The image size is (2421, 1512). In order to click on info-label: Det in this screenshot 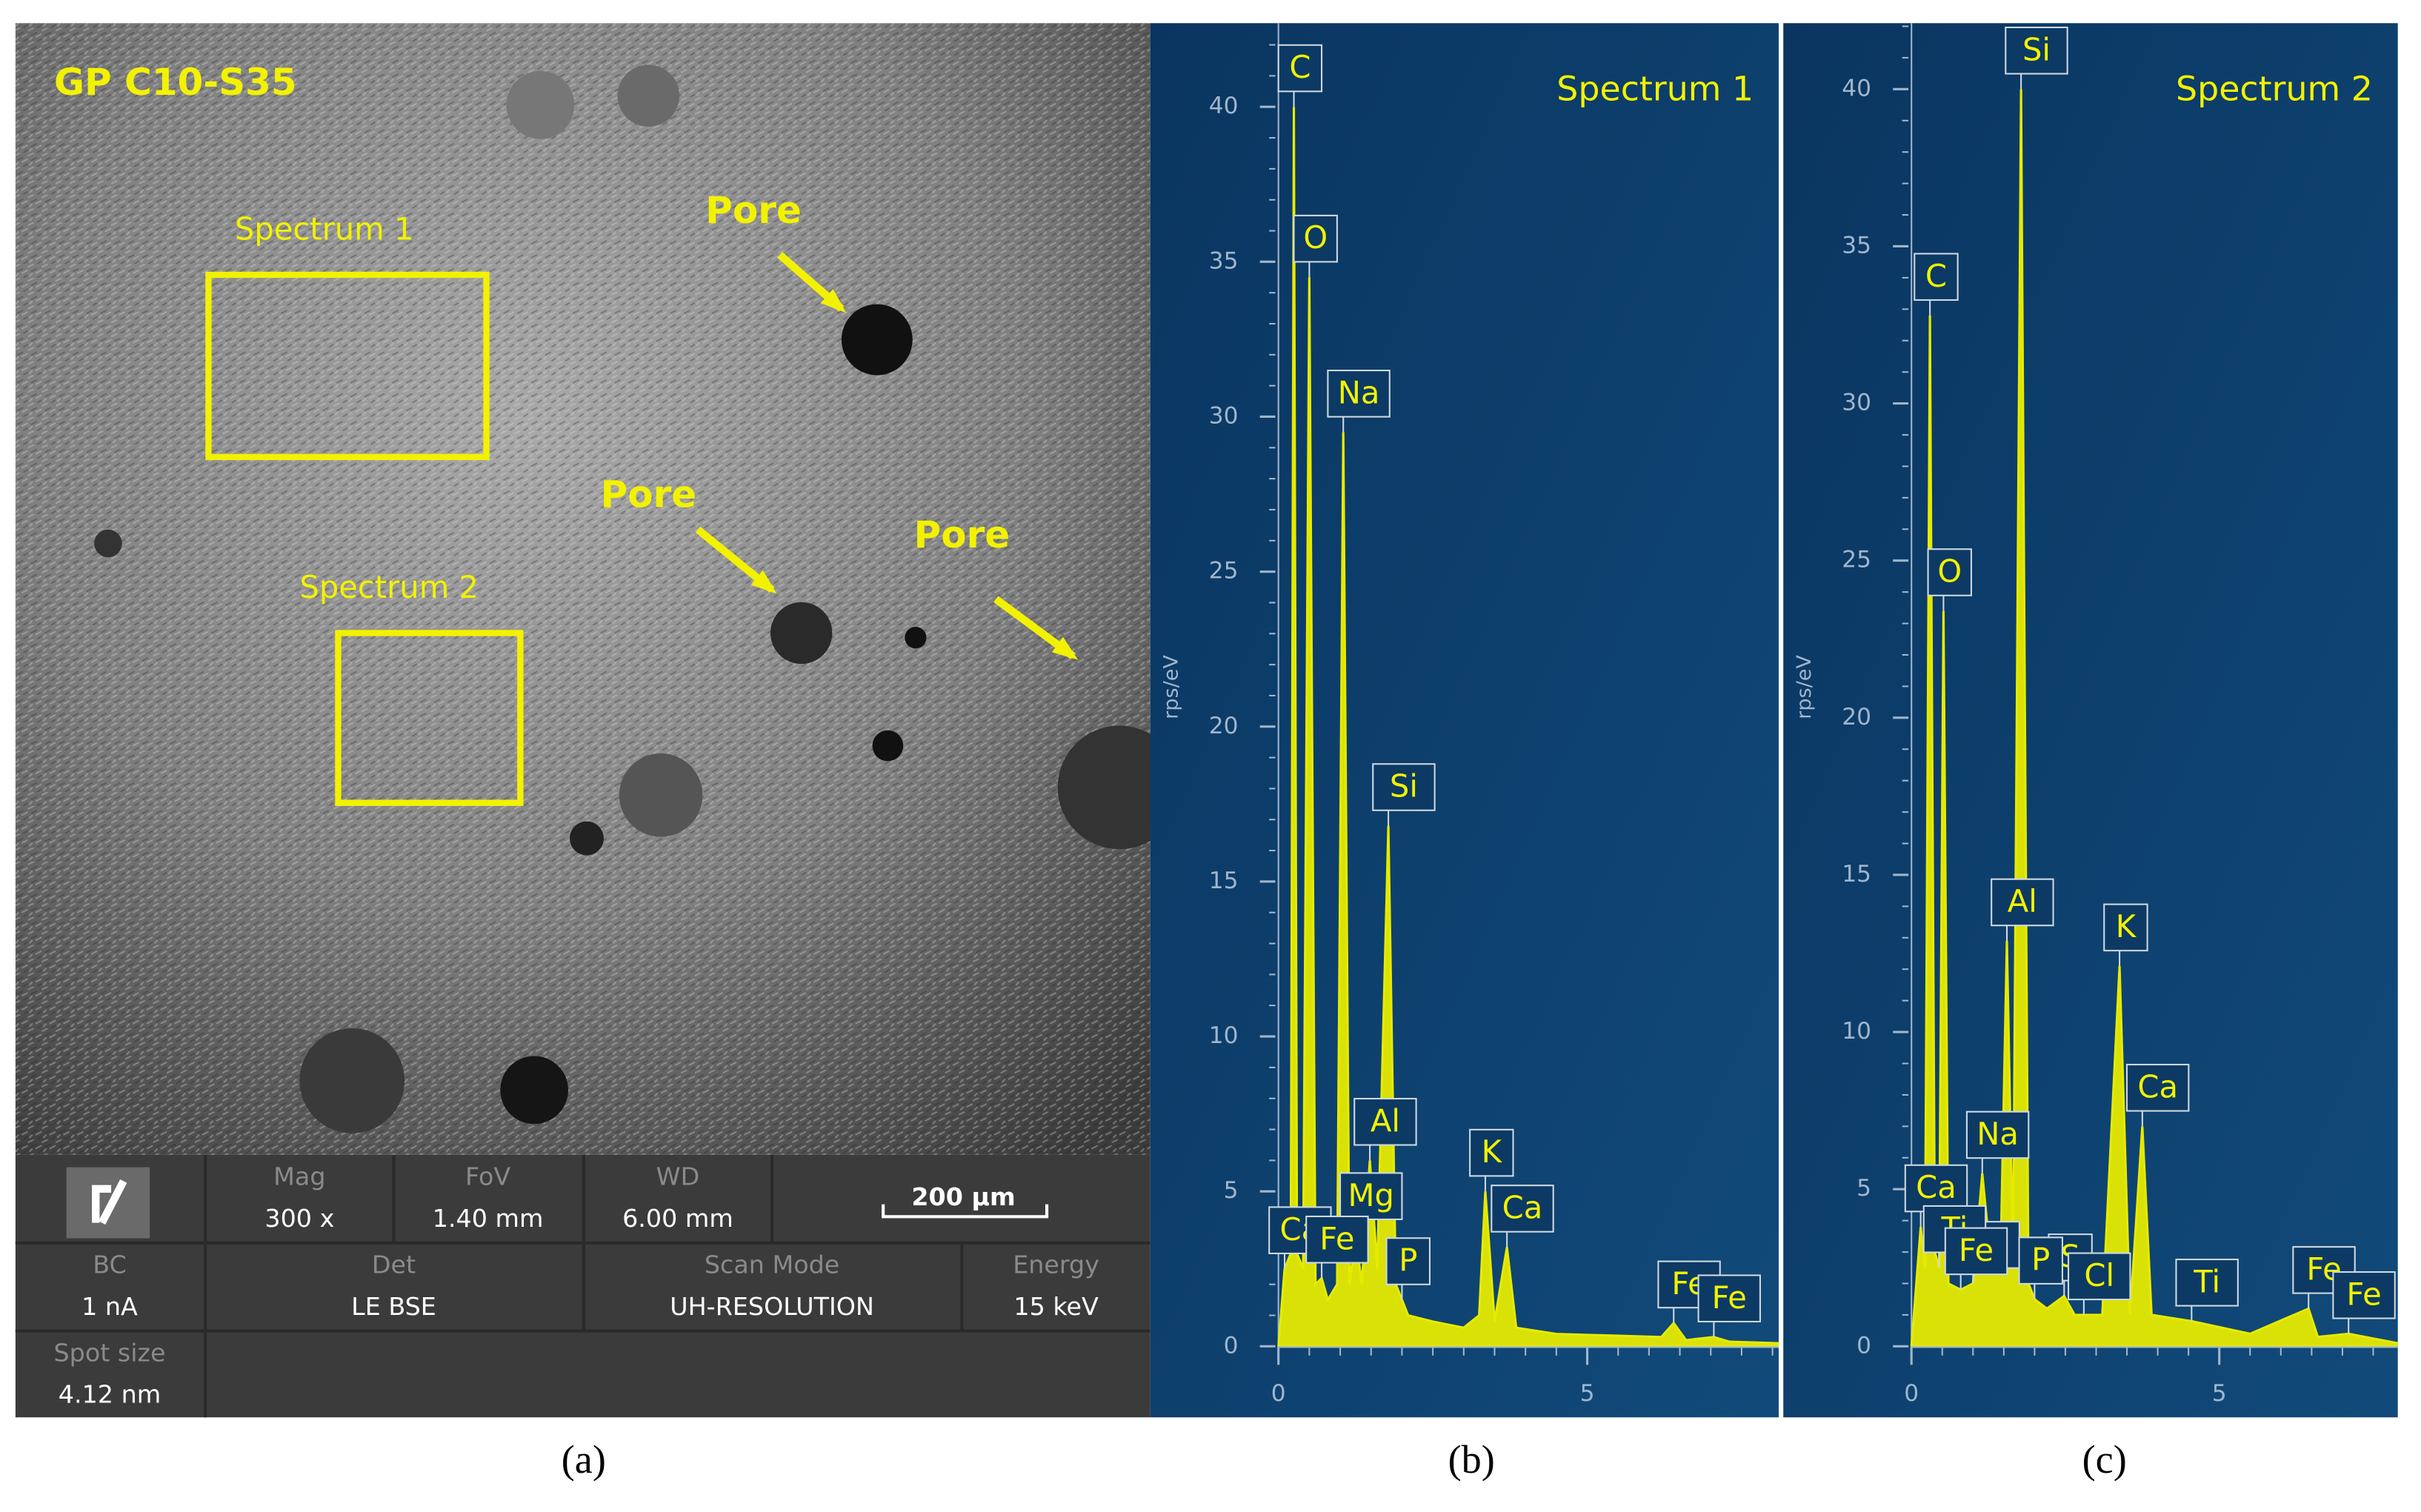, I will do `click(394, 1264)`.